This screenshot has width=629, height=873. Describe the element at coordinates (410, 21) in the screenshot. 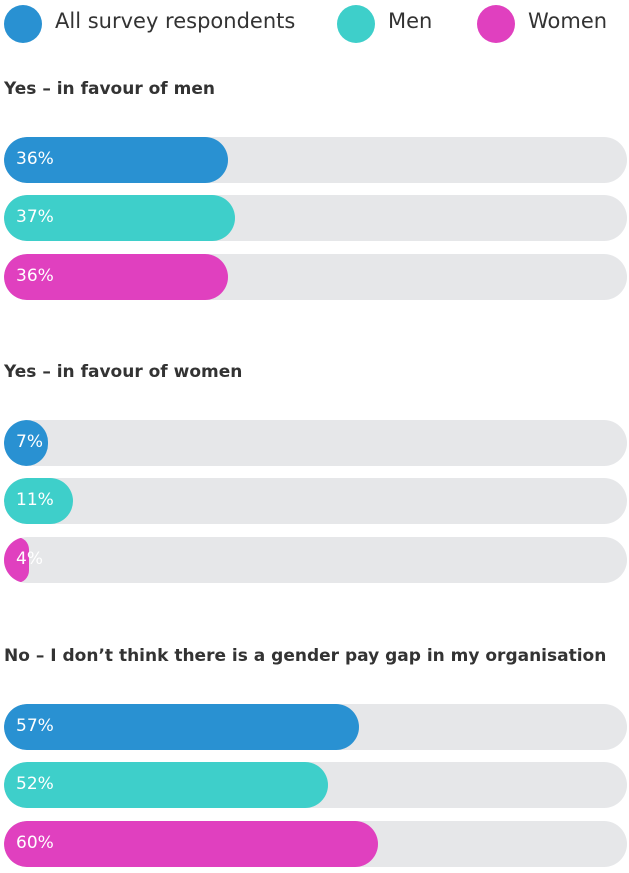

I see `legend-label-men: Men` at that location.